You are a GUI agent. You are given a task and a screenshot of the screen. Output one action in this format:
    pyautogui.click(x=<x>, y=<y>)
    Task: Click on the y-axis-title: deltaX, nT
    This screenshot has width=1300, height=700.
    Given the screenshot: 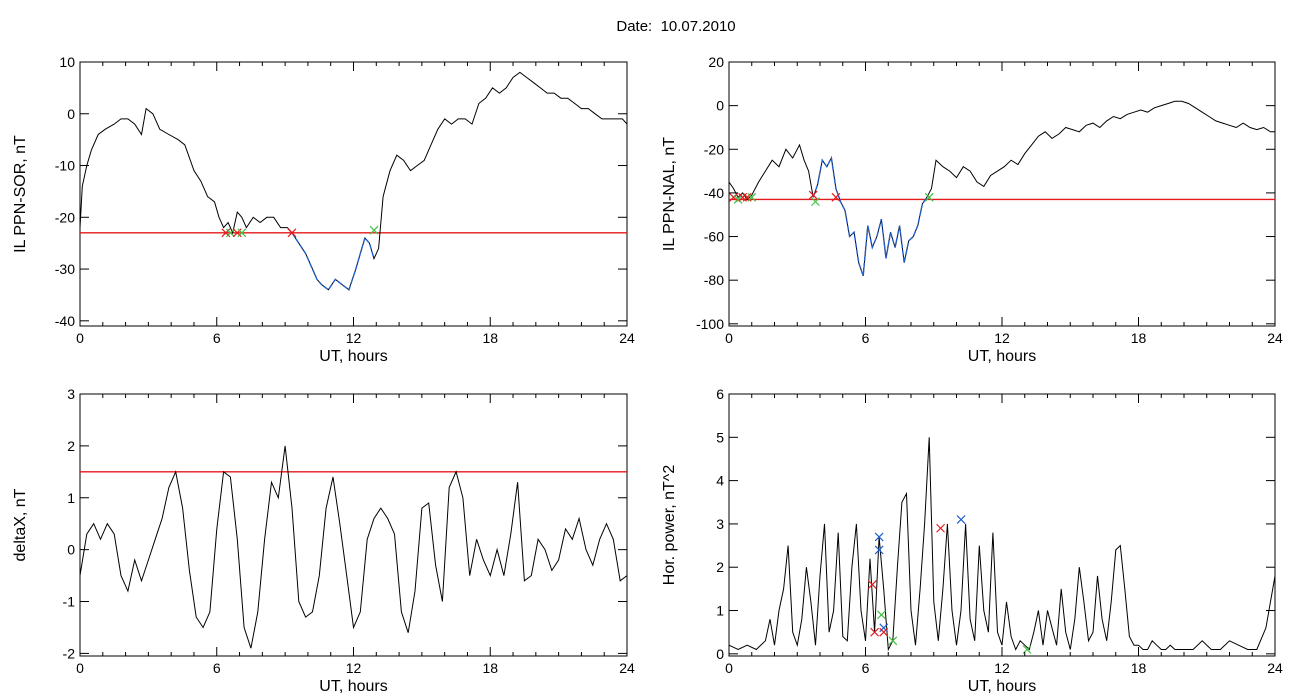 What is the action you would take?
    pyautogui.click(x=20, y=524)
    